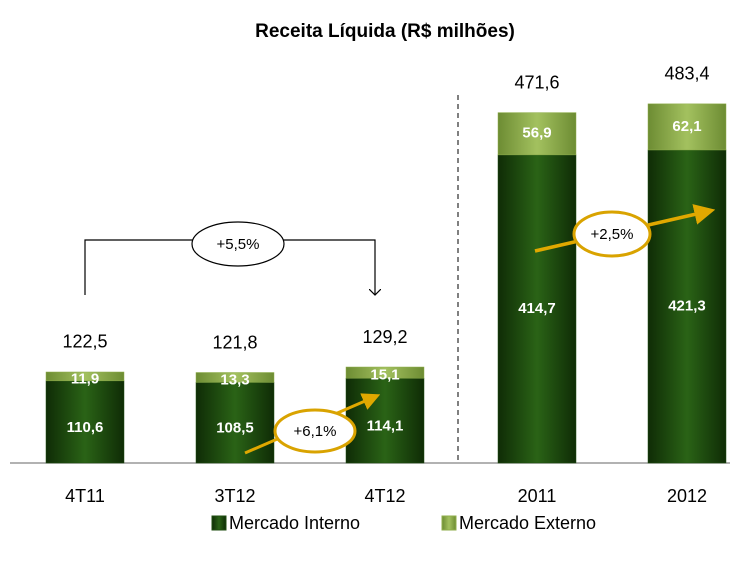  What do you see at coordinates (687, 496) in the screenshot?
I see `x-tick-label: 2012` at bounding box center [687, 496].